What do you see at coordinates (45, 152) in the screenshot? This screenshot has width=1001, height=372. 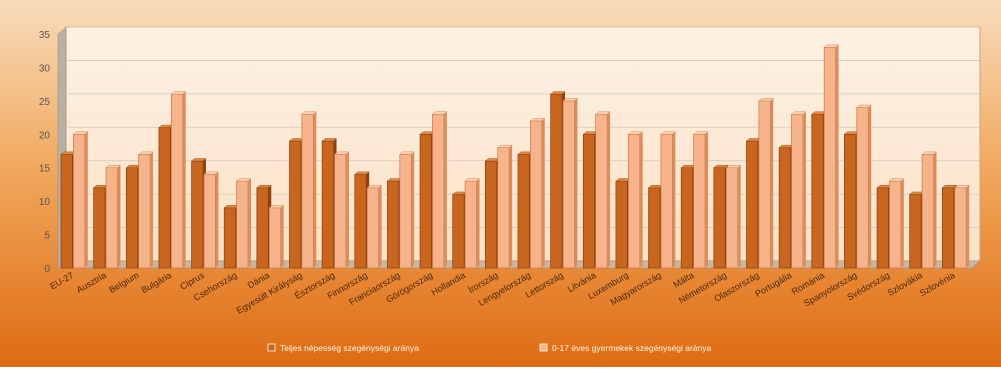 I see `y-axis: 0 5 10 15 20 25 30 35` at bounding box center [45, 152].